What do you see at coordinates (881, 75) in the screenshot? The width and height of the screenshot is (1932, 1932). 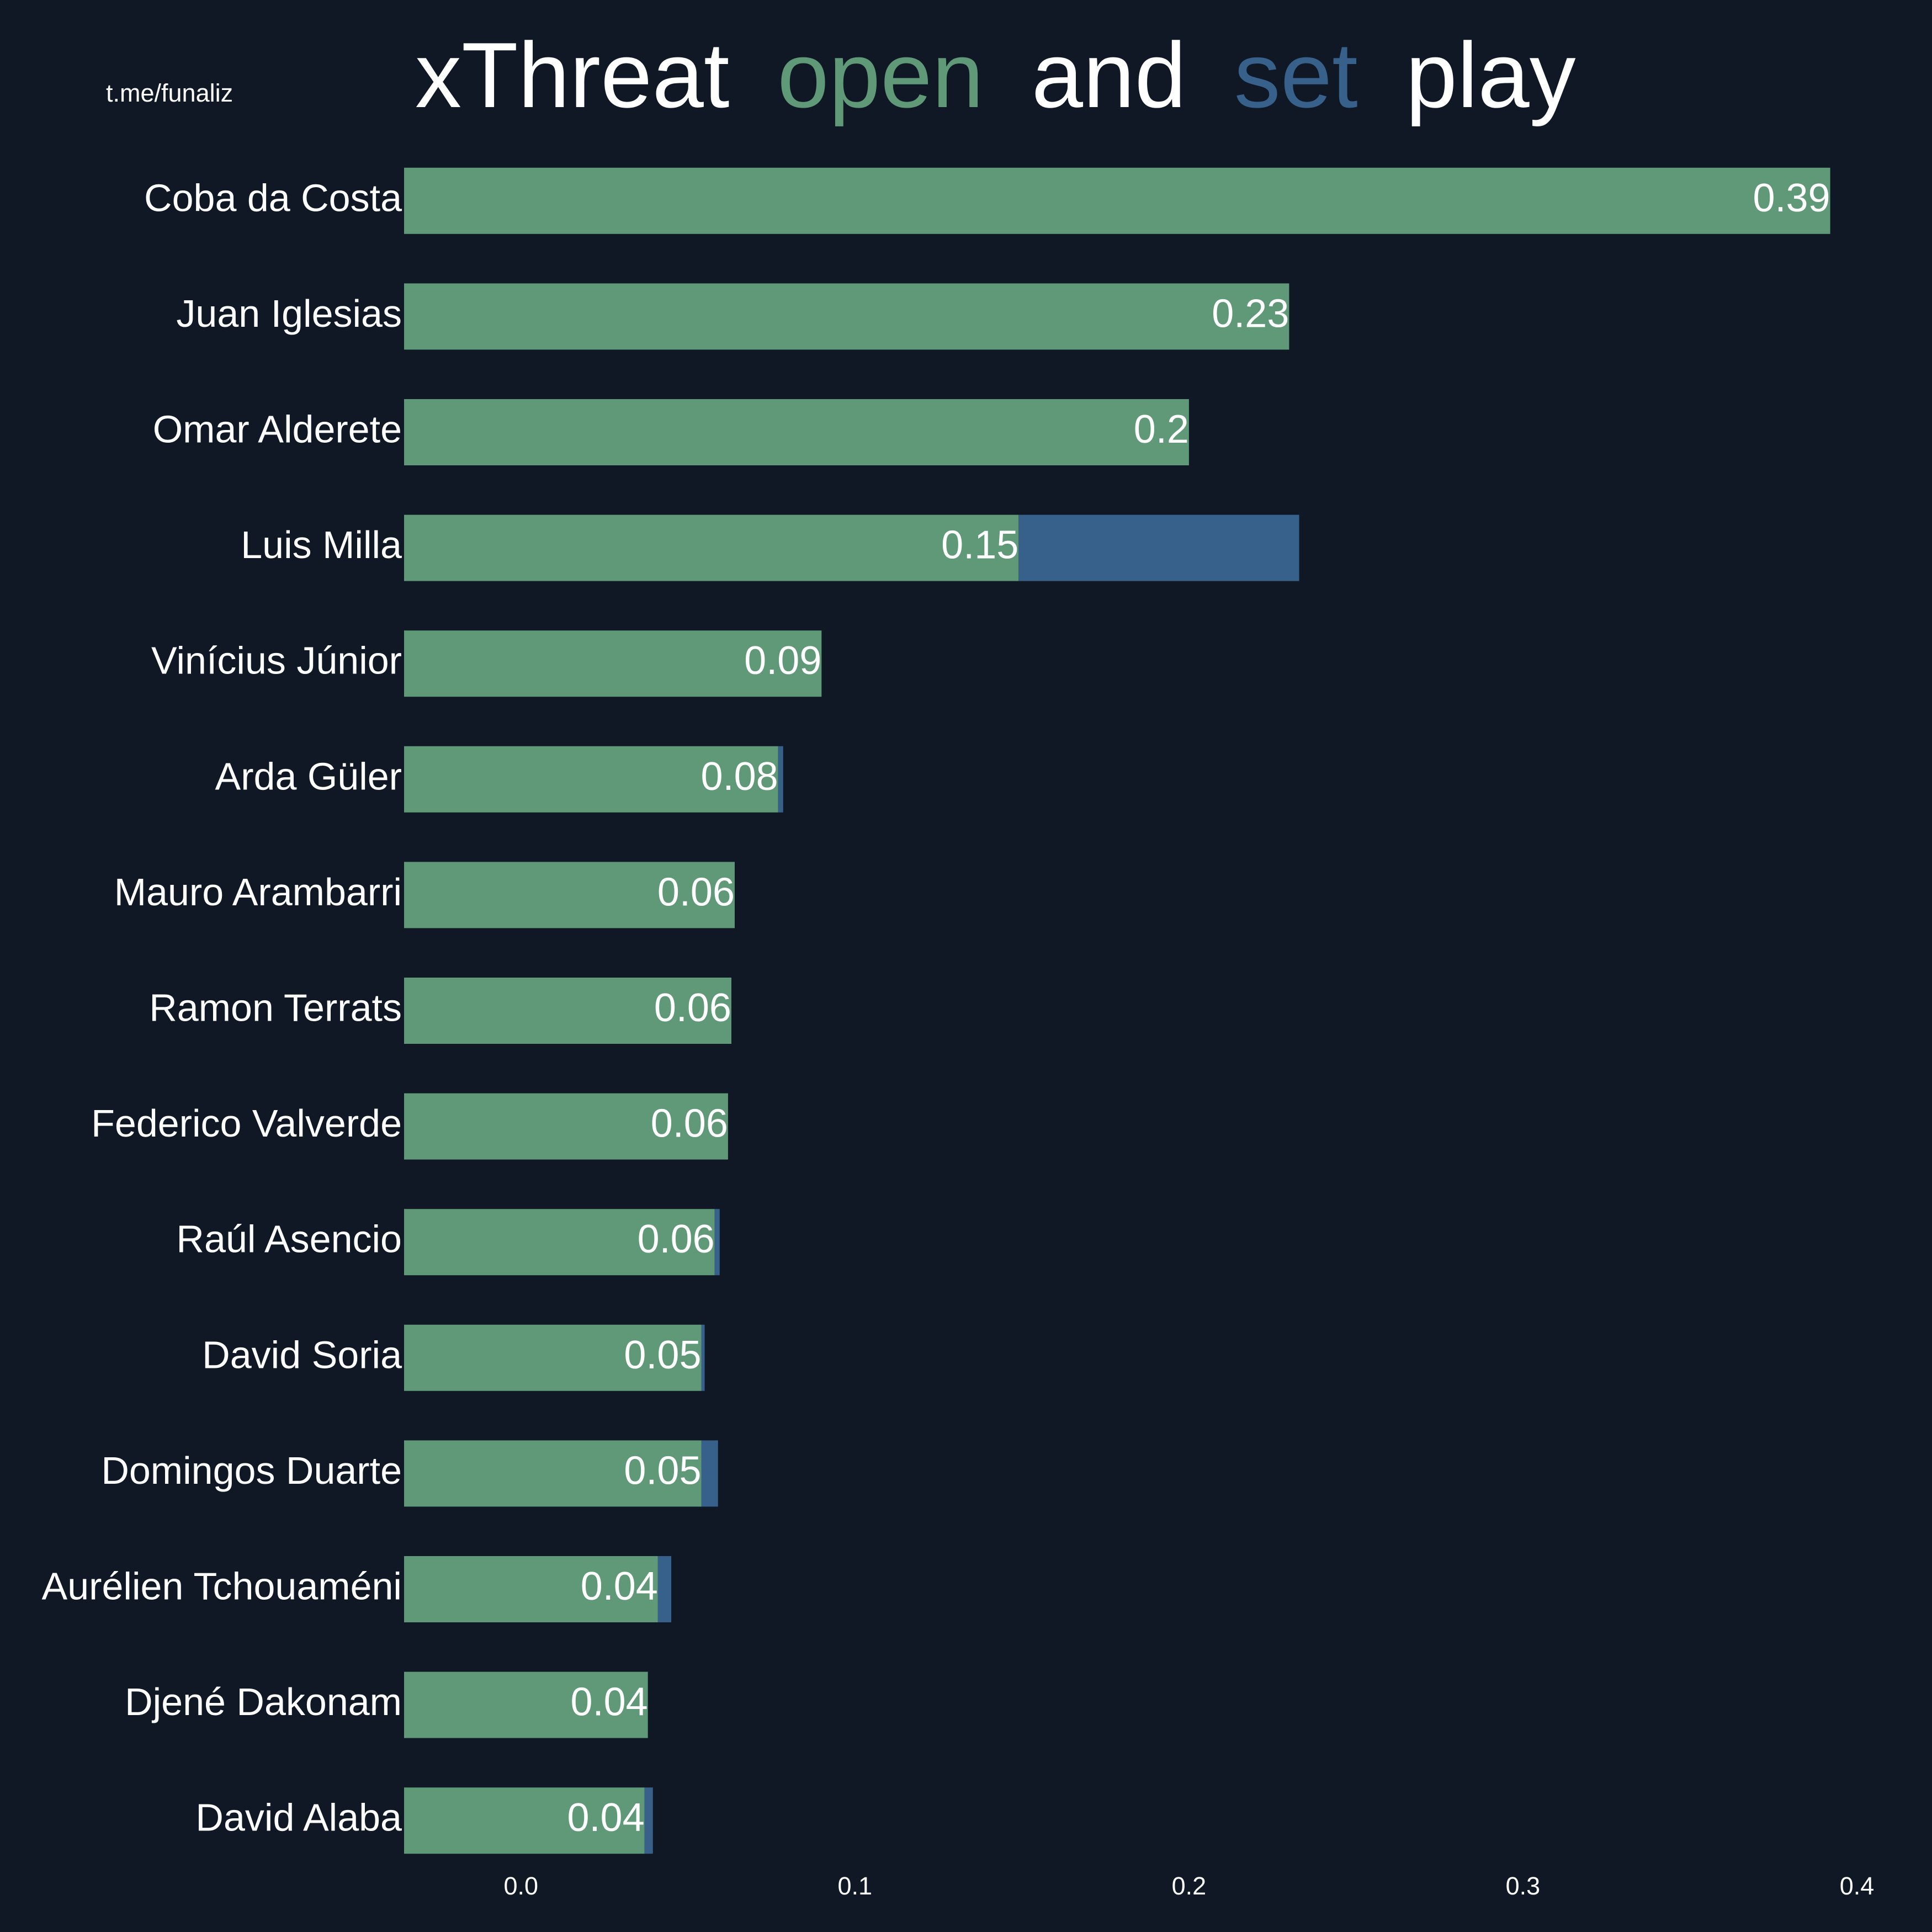 I see `title-series-name: open` at bounding box center [881, 75].